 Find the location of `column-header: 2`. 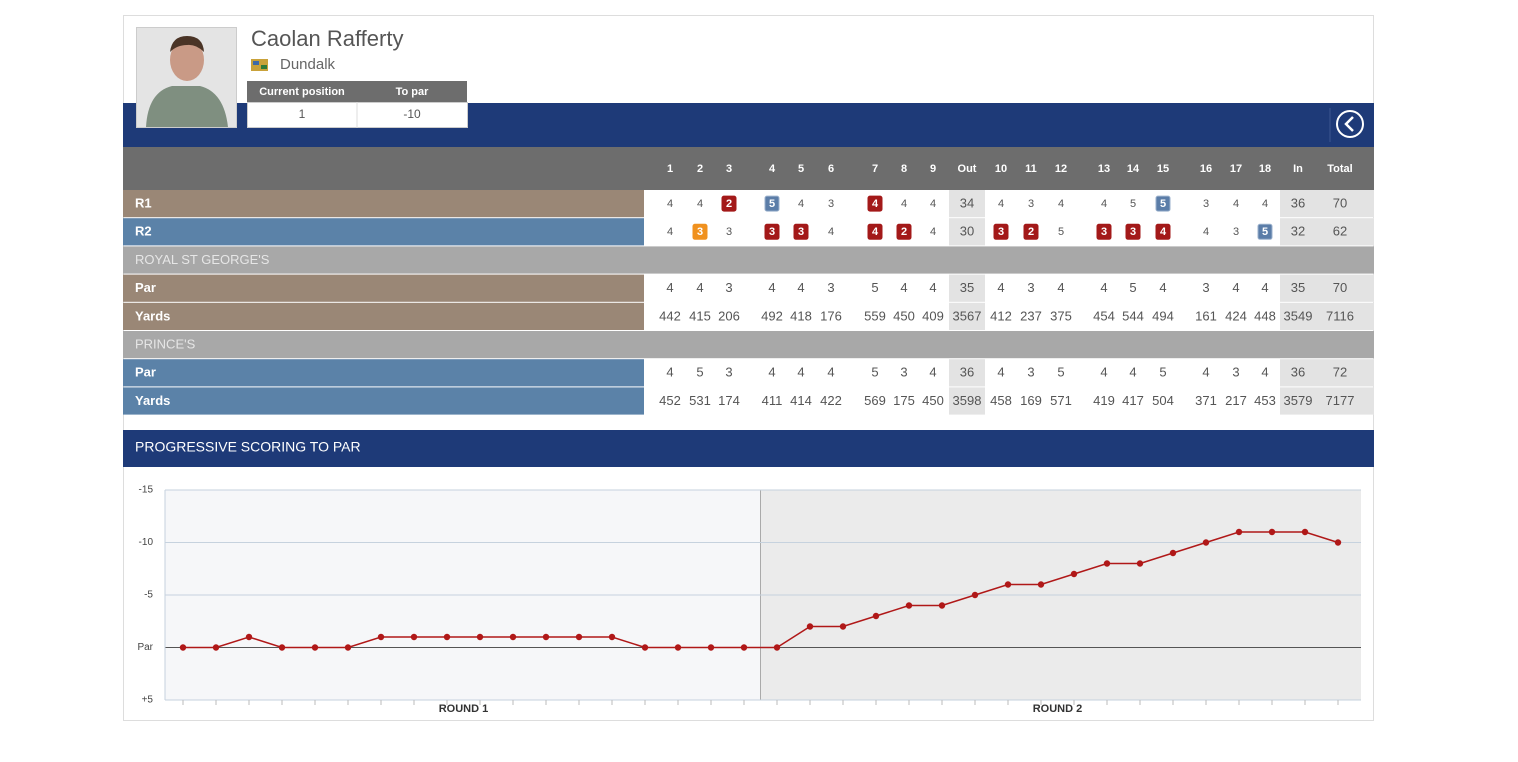

column-header: 2 is located at coordinates (700, 169).